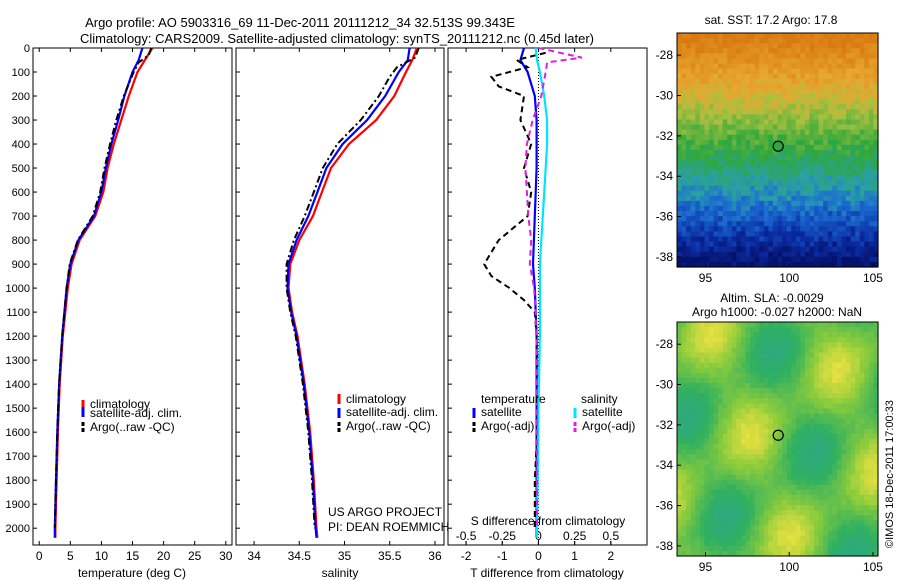 The height and width of the screenshot is (580, 900). I want to click on series-satellite-temperature, so click(528, 292).